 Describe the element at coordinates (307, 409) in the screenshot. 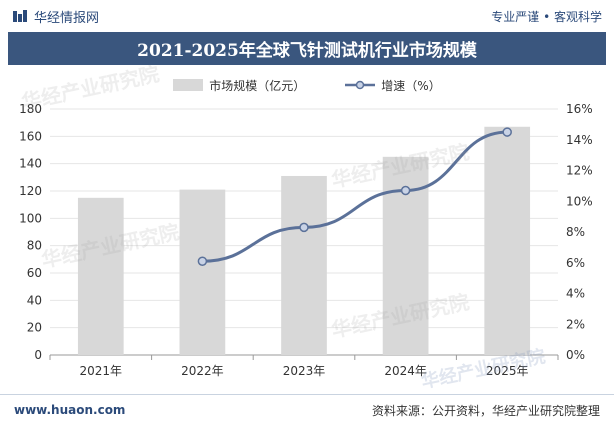

I see `footer: www.huaon.com 资料来源：公开资料，华经产业研究院整理` at that location.